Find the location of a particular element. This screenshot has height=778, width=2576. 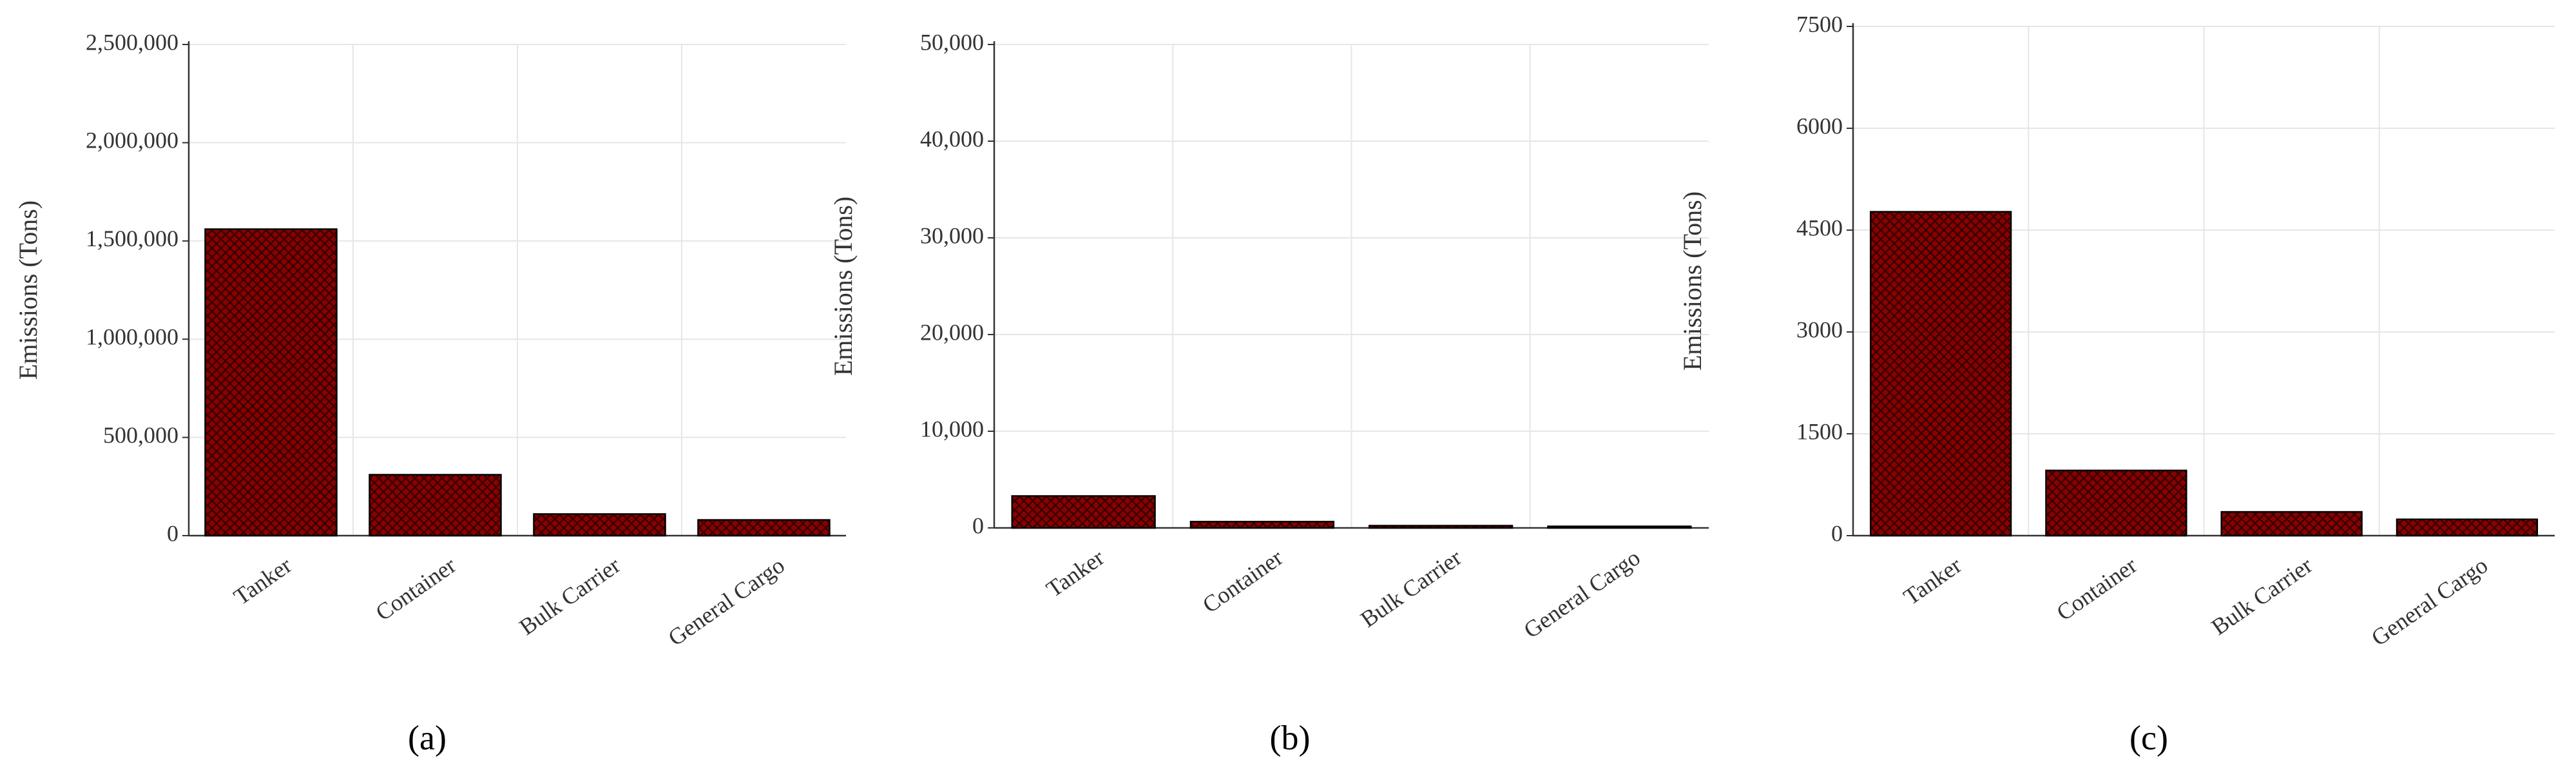

y-tick-label: 1,000,000 is located at coordinates (132, 336).